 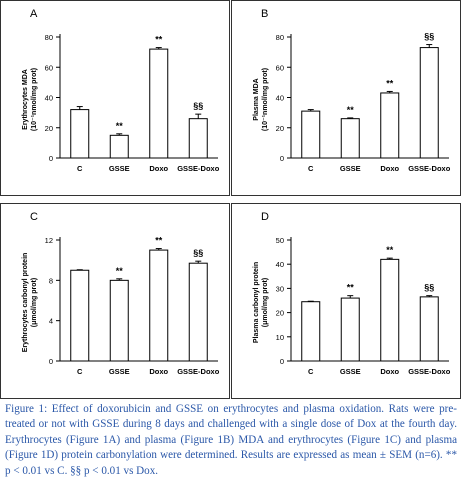 I want to click on y-axis-label: Plasma carbonyl protein, so click(x=256, y=302).